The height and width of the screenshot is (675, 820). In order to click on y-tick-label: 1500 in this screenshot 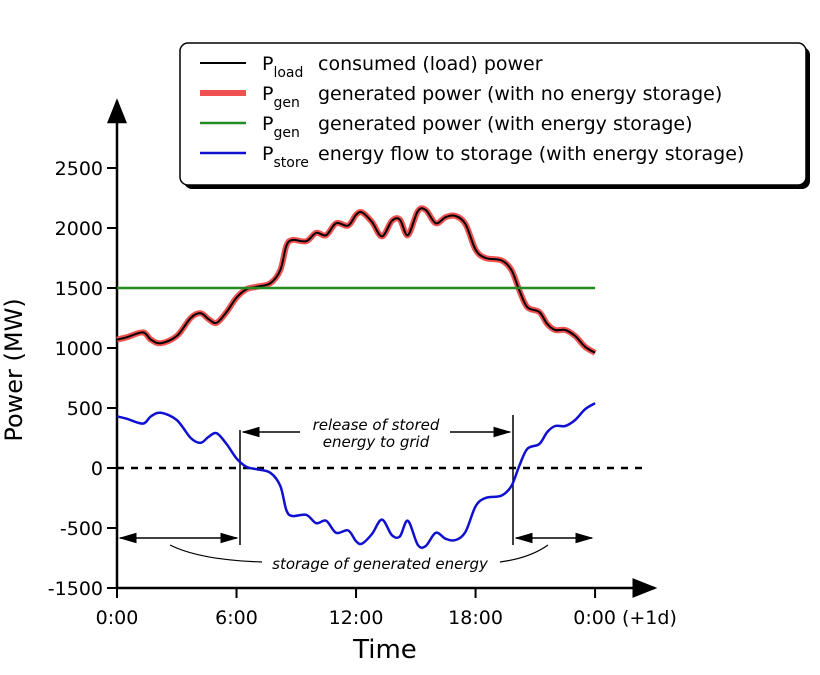, I will do `click(79, 289)`.